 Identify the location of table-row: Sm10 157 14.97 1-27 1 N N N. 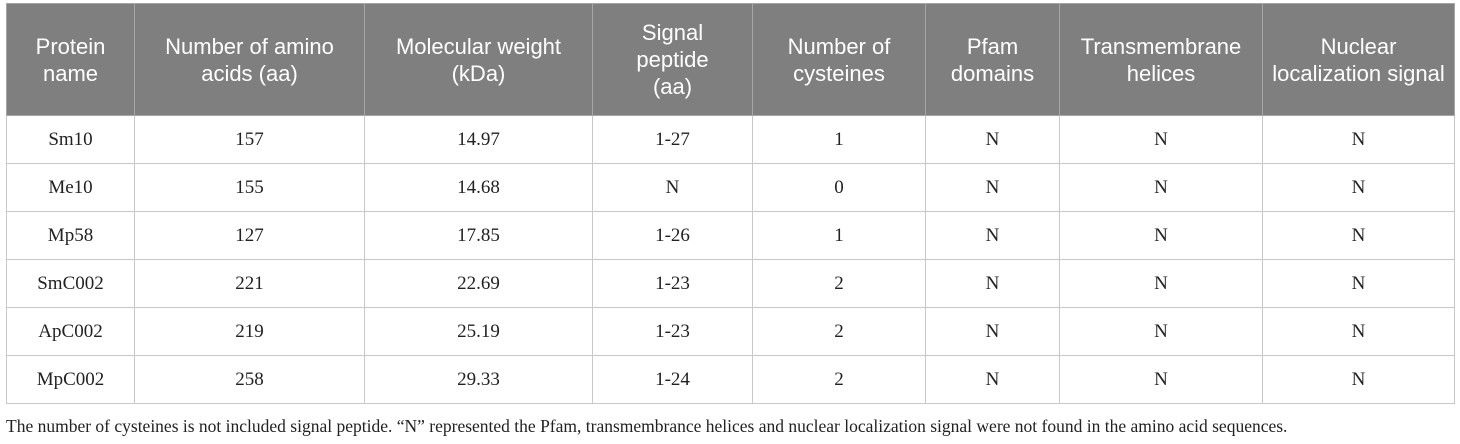
(730, 139).